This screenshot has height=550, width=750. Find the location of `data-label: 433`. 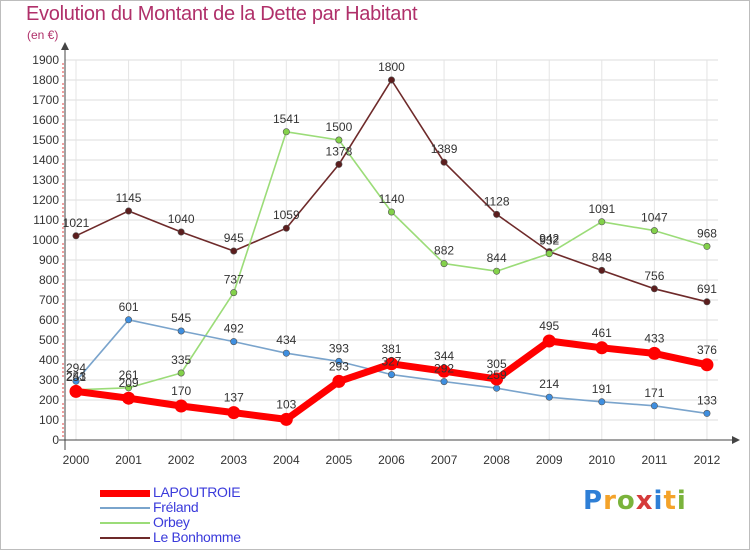

data-label: 433 is located at coordinates (654, 338).